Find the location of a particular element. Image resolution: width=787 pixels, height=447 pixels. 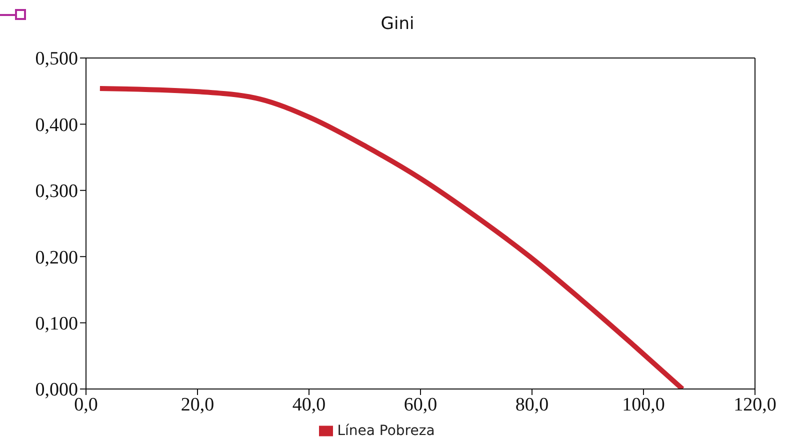

x-tick-label: 80,0 is located at coordinates (532, 405).